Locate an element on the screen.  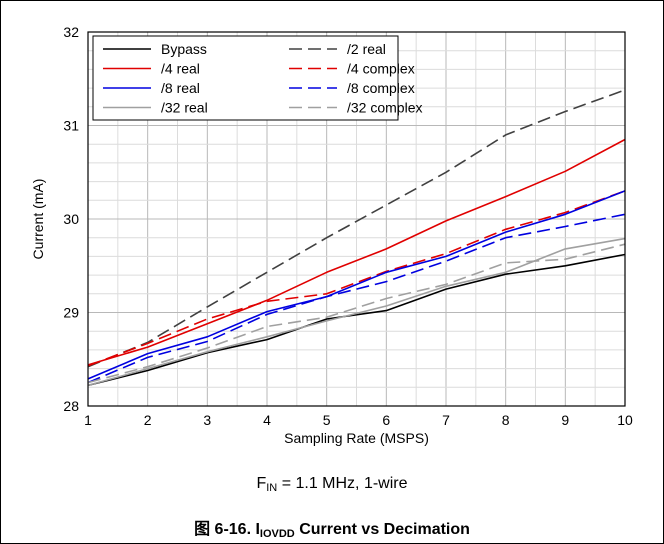
y-axis-title: Current (mA) is located at coordinates (38, 219).